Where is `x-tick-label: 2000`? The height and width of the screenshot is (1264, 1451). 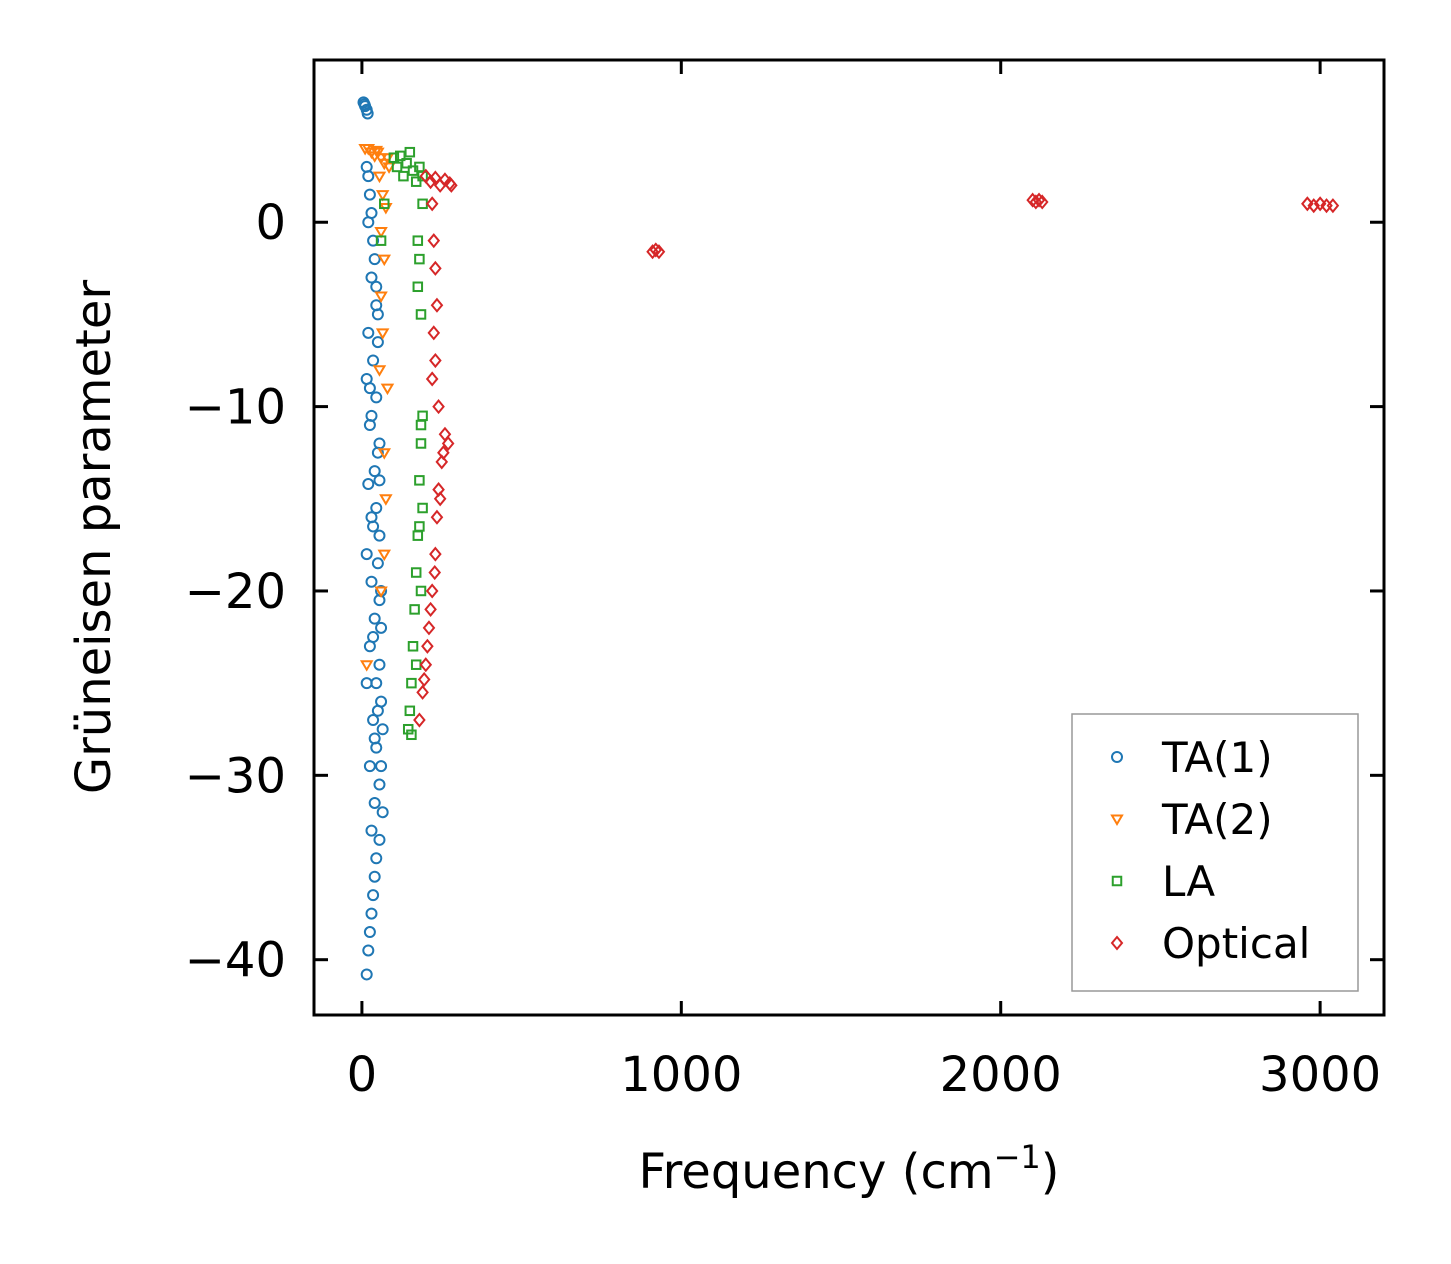
x-tick-label: 2000 is located at coordinates (1001, 1075).